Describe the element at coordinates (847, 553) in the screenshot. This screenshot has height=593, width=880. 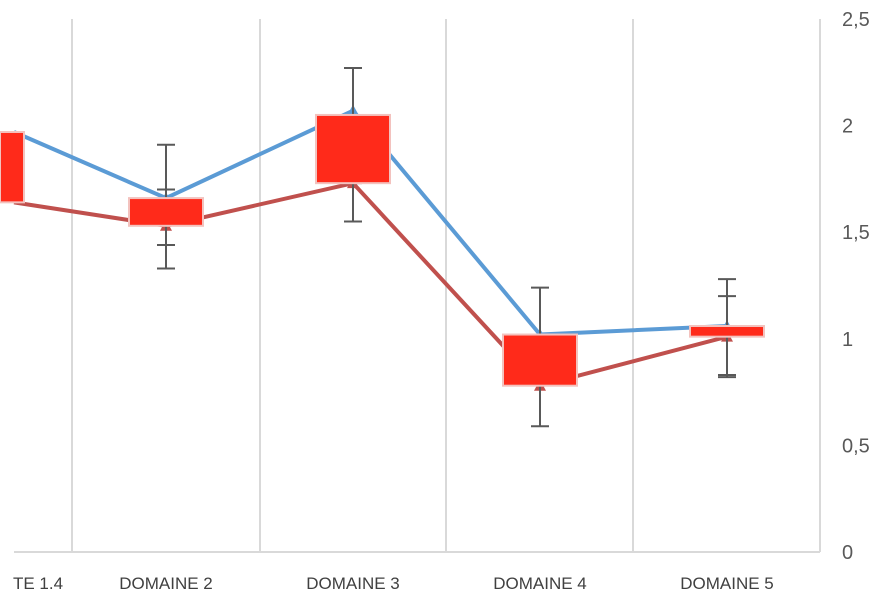
I see `y-tick-label: 0` at that location.